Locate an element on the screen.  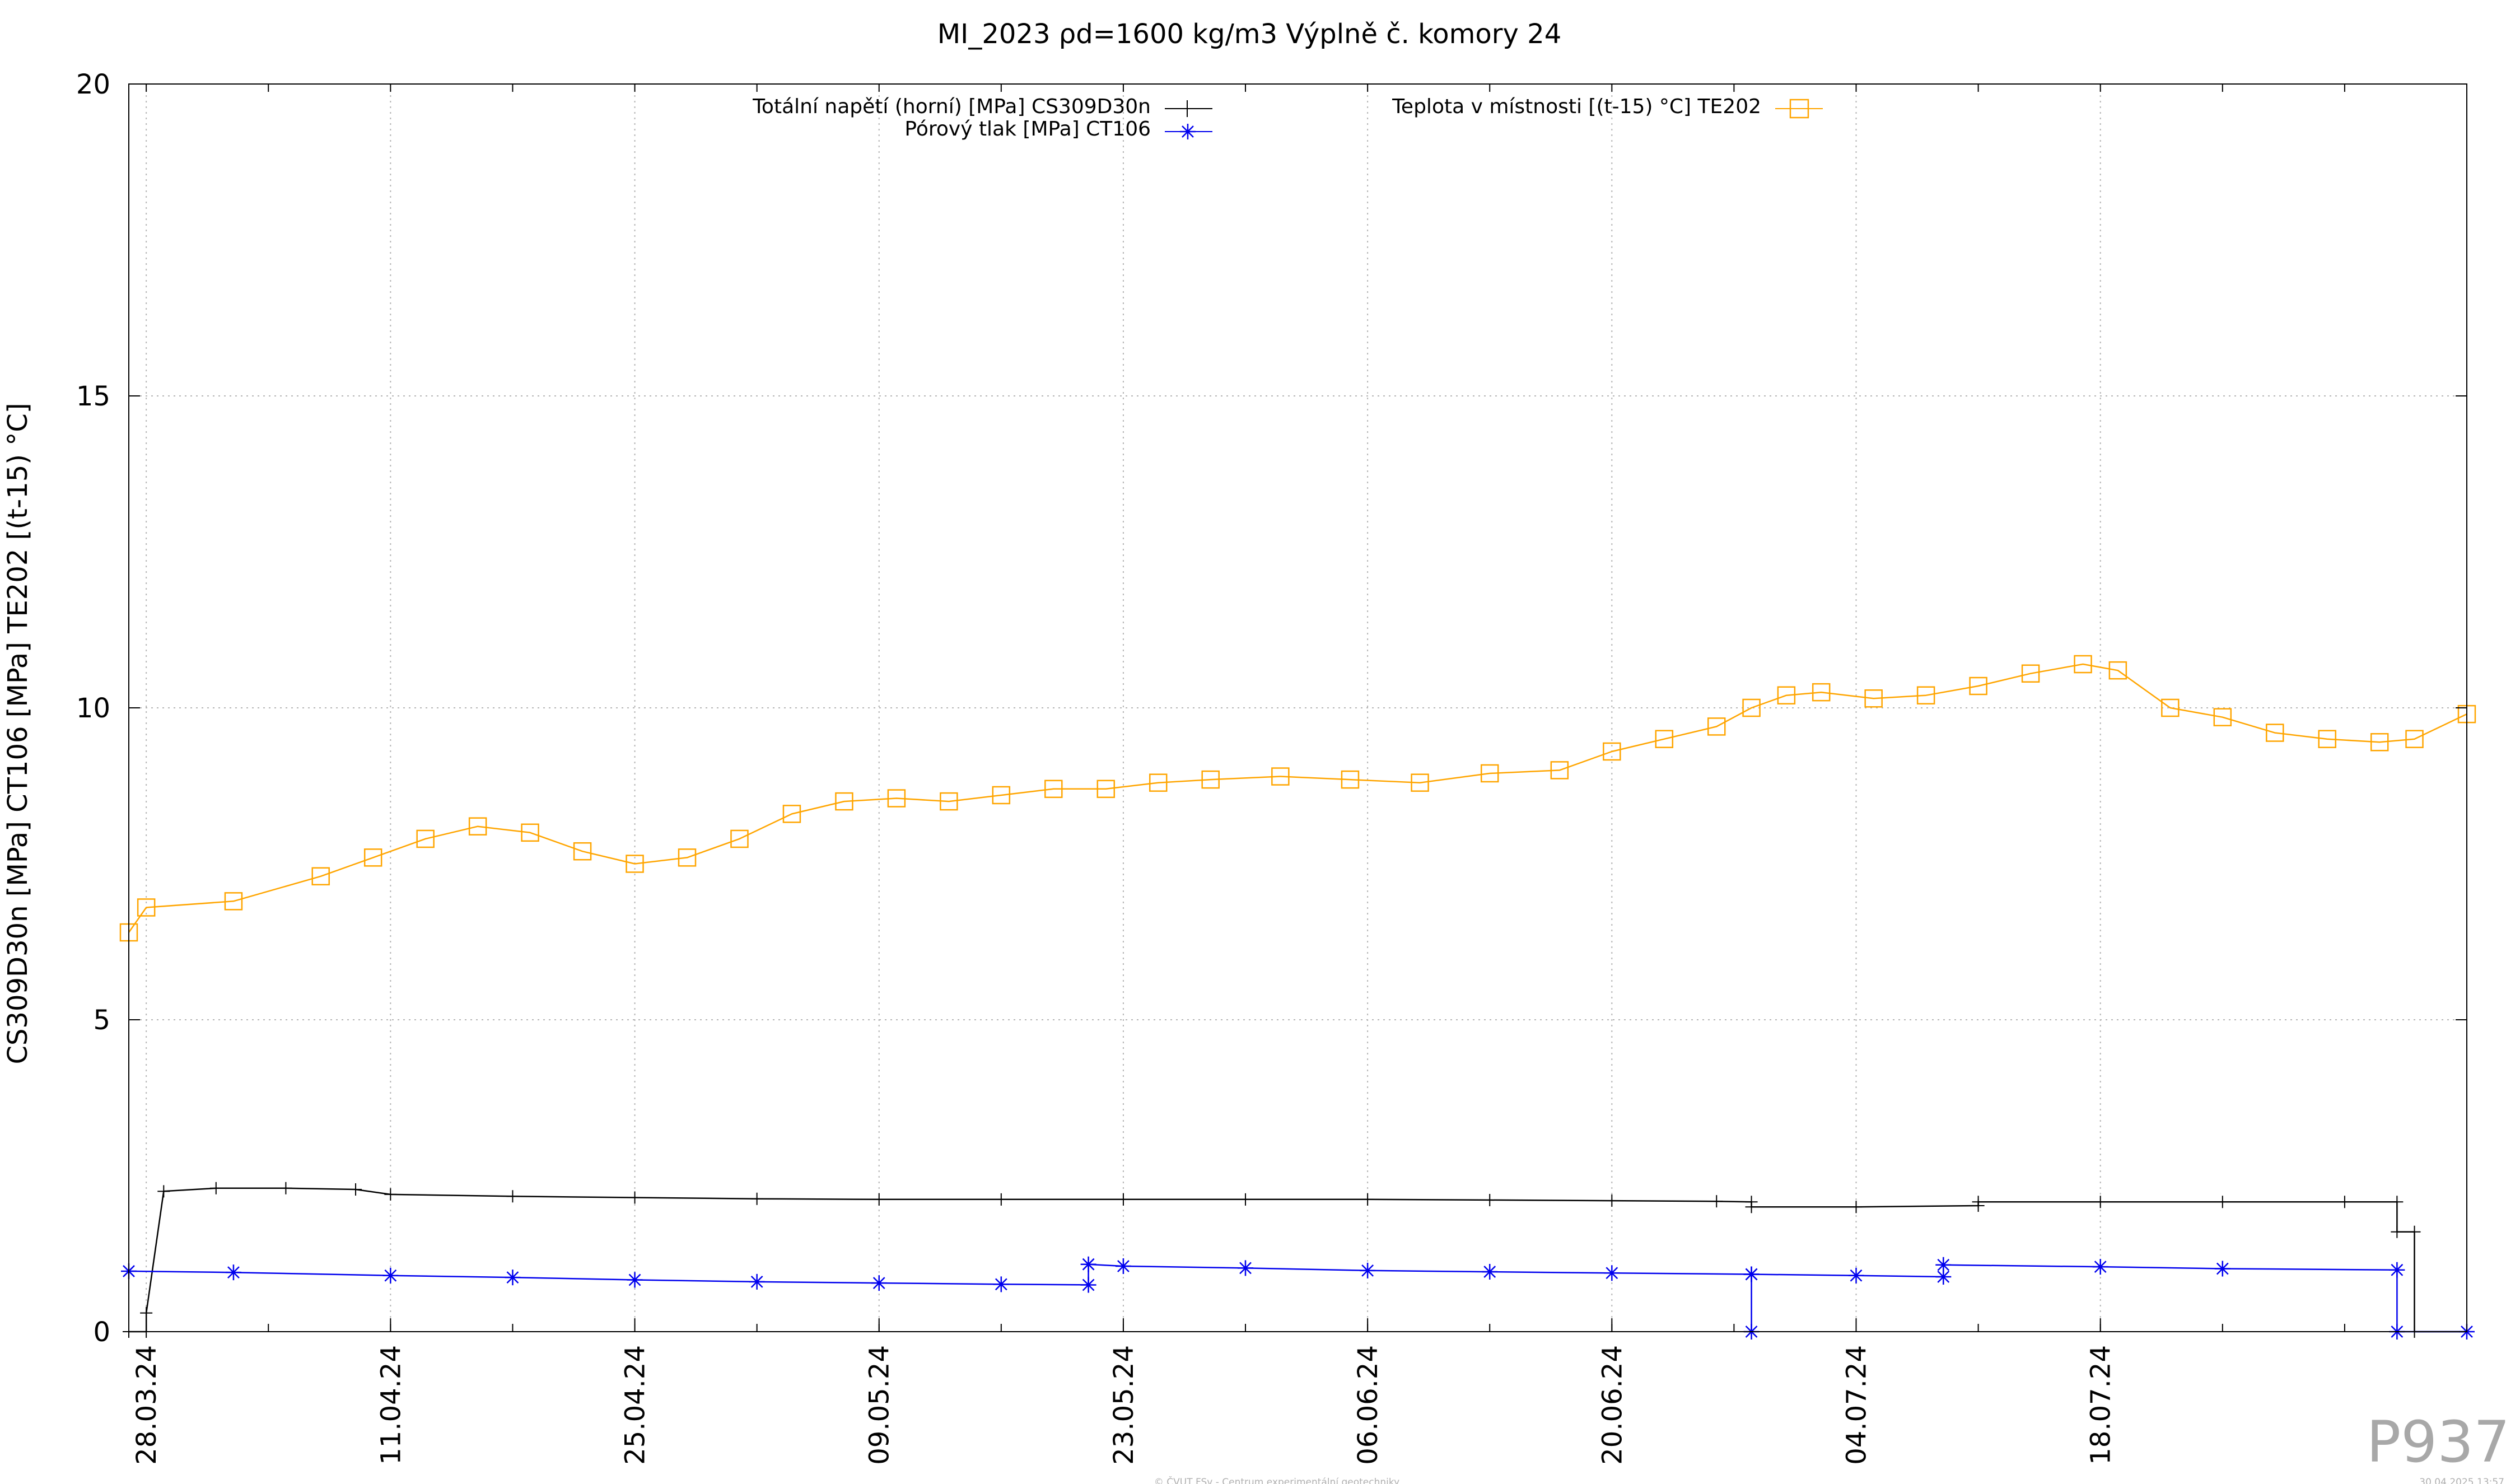
x-tick-label: 23.05.24 is located at coordinates (1124, 1405).